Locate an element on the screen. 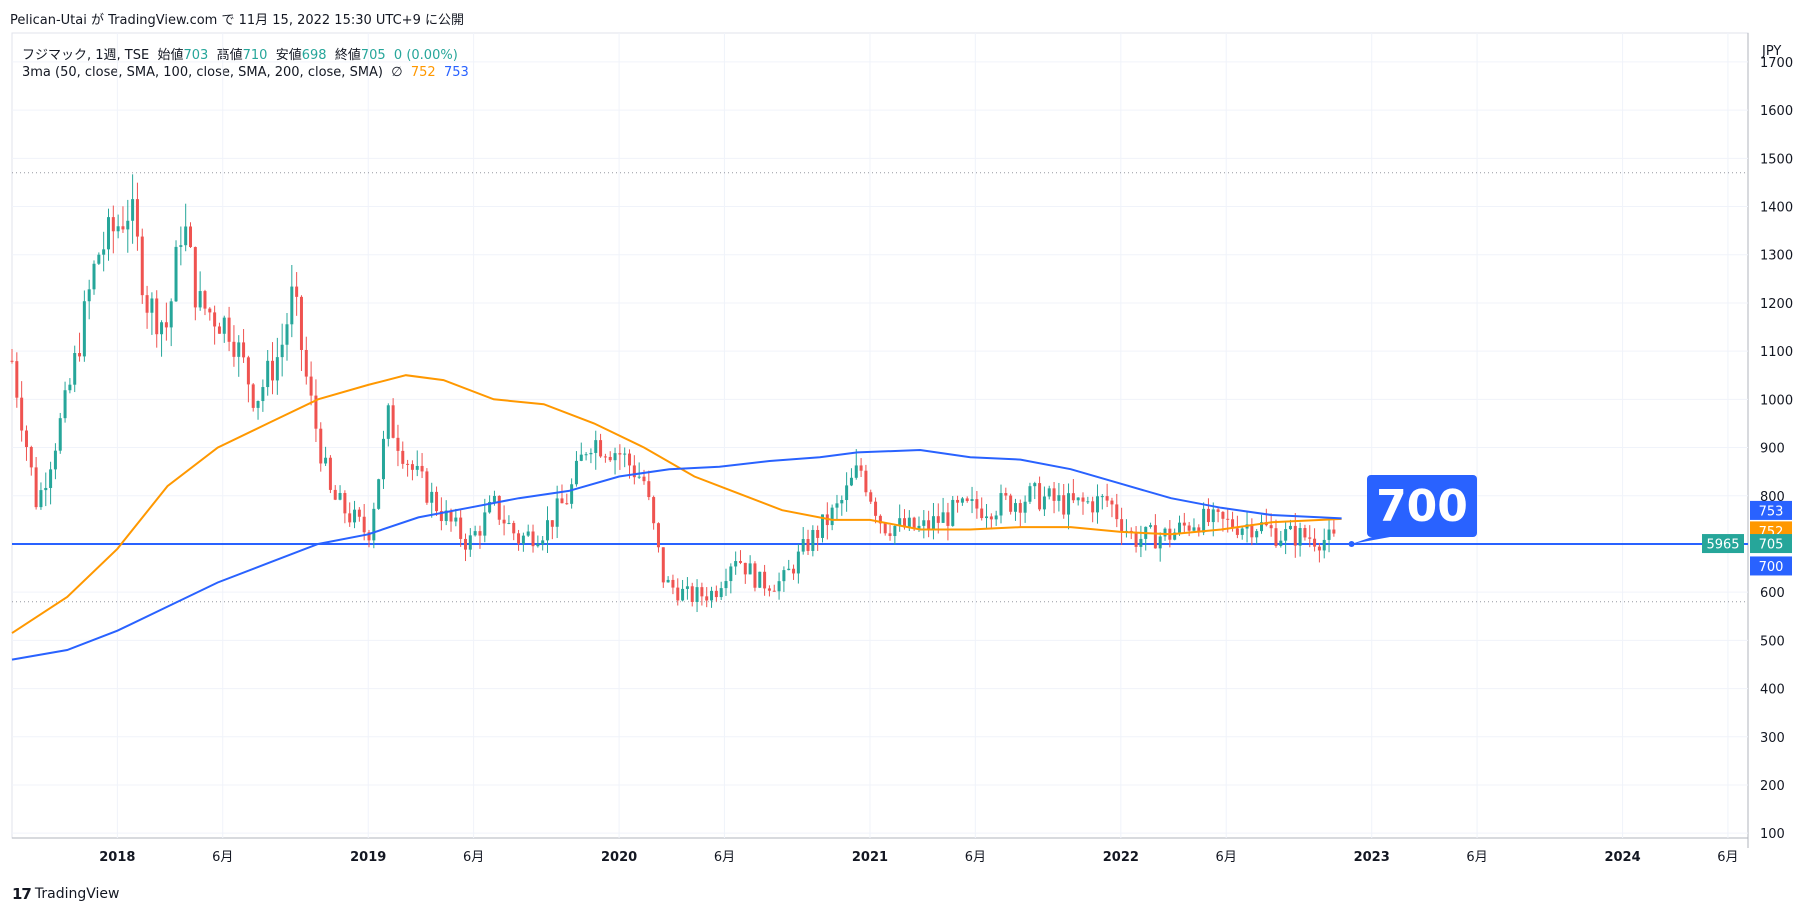  close-tag is located at coordinates (1771, 544).